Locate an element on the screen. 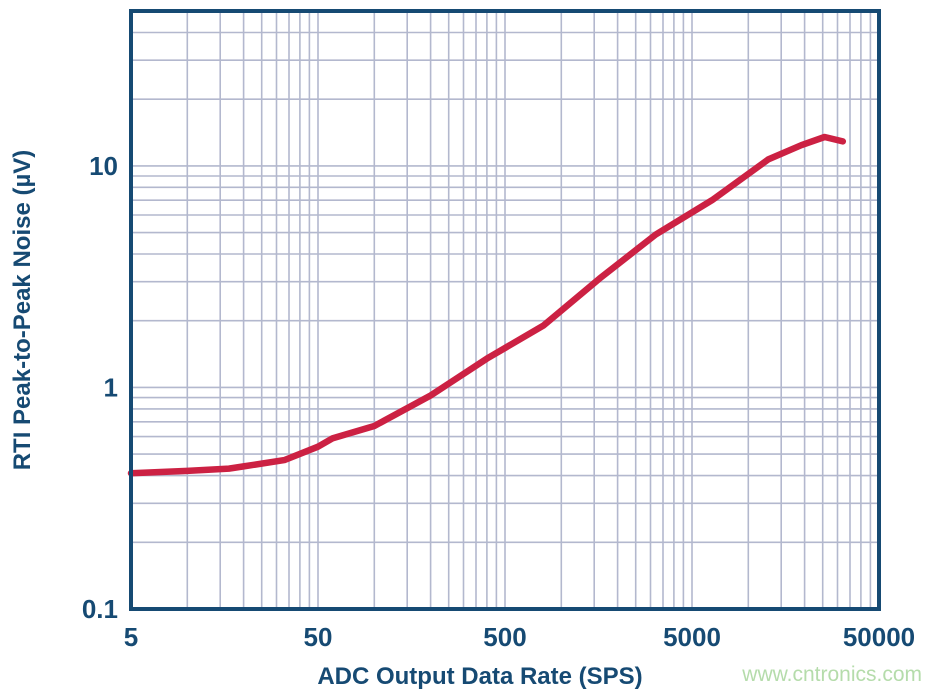  watermark: www.cntronics.com is located at coordinates (831, 674).